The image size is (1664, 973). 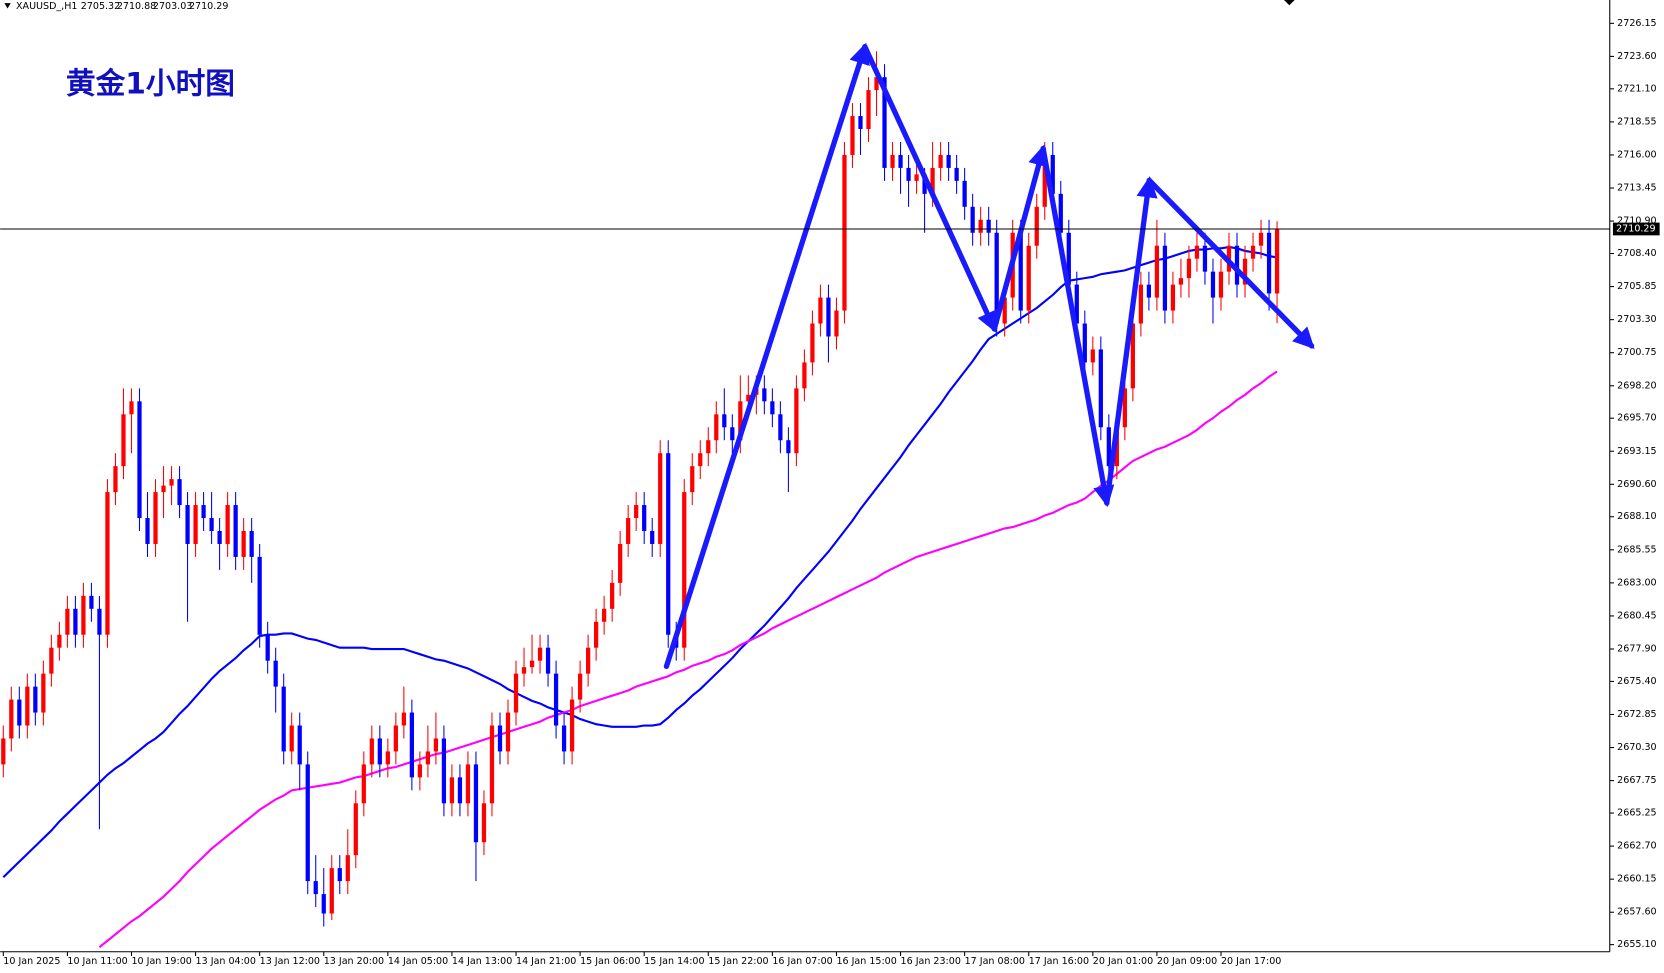 What do you see at coordinates (674, 961) in the screenshot?
I see `x-tick-label: 15 Jan 14:00` at bounding box center [674, 961].